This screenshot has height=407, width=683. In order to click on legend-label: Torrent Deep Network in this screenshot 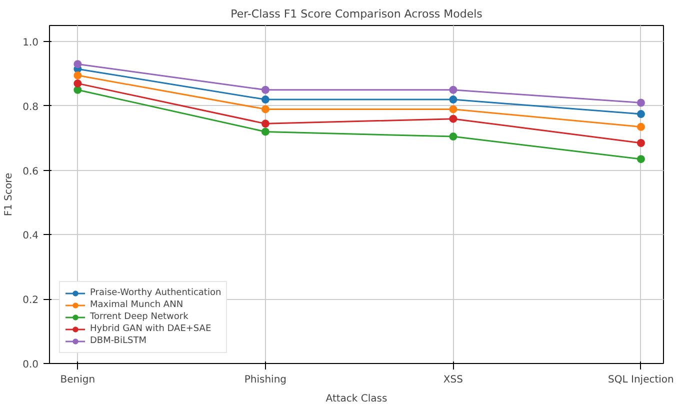, I will do `click(139, 317)`.